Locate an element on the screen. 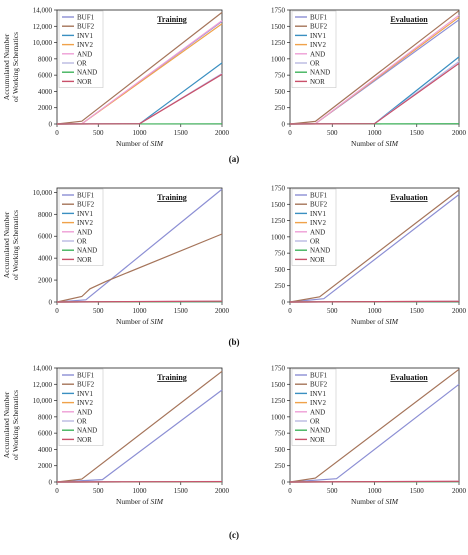 The height and width of the screenshot is (555, 468). panel-label: (b) is located at coordinates (234, 342).